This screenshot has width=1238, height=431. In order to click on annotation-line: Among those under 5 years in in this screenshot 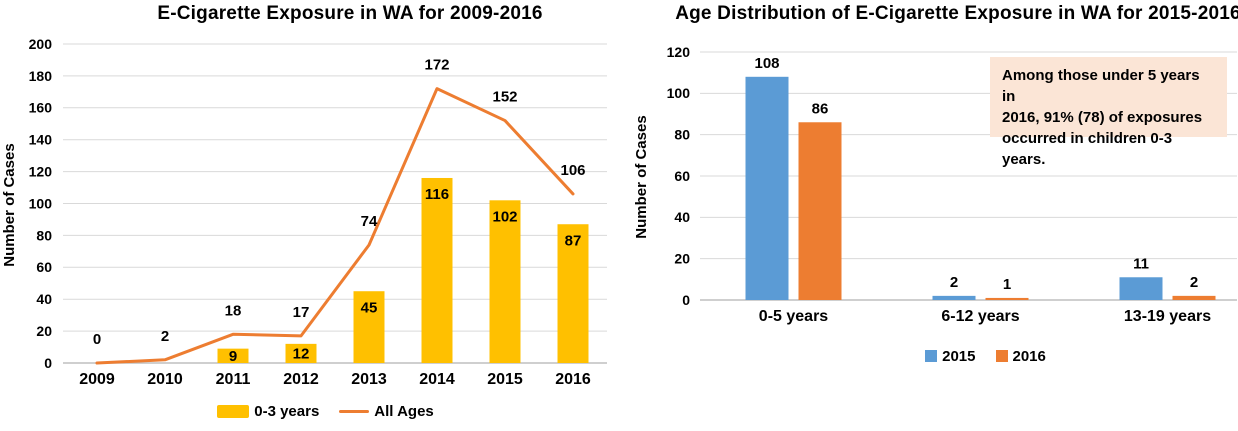, I will do `click(1101, 86)`.